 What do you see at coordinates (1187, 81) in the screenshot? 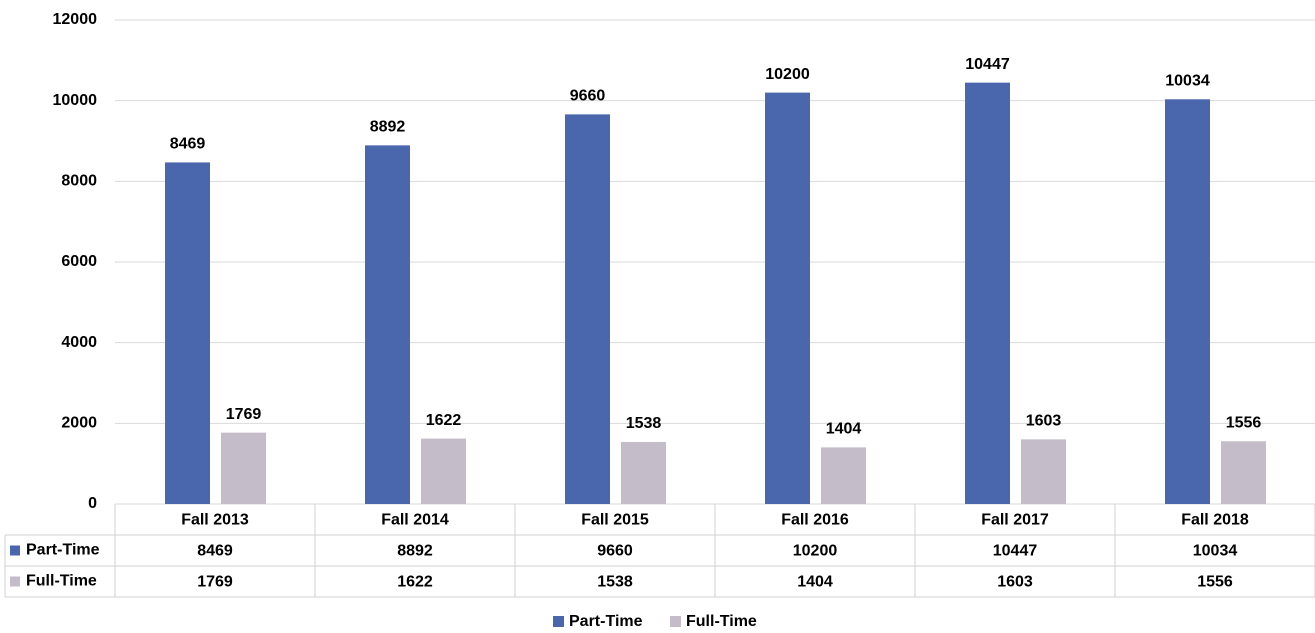
I see `data-label: 10034` at bounding box center [1187, 81].